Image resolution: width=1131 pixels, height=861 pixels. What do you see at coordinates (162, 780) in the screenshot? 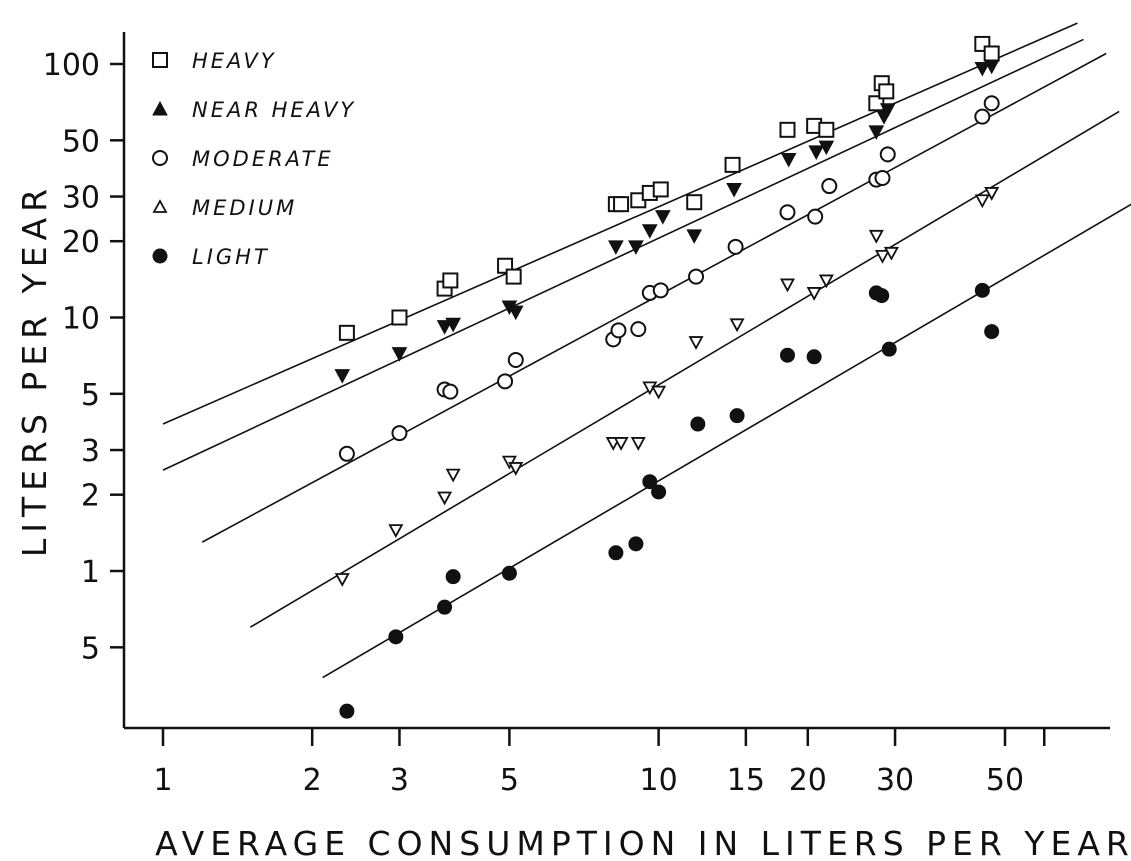
I see `x-tick-label: 1` at bounding box center [162, 780].